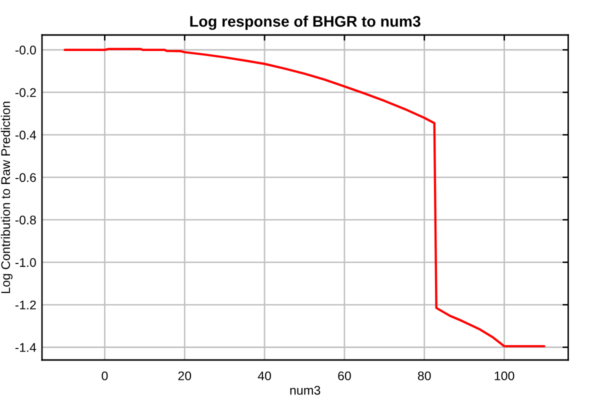  What do you see at coordinates (105, 375) in the screenshot?
I see `x-tick-label: 0` at bounding box center [105, 375].